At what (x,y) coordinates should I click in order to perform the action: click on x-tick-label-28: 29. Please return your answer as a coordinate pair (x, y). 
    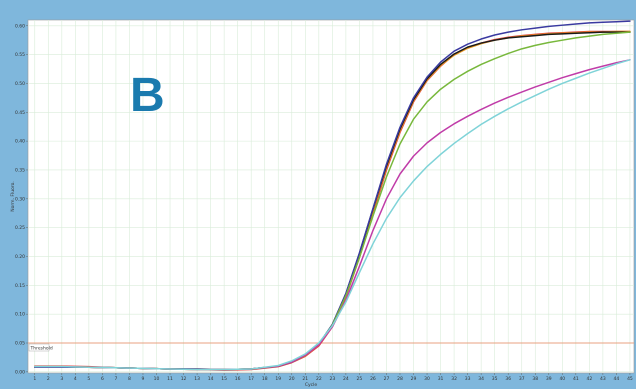
    Looking at the image, I should click on (414, 379).